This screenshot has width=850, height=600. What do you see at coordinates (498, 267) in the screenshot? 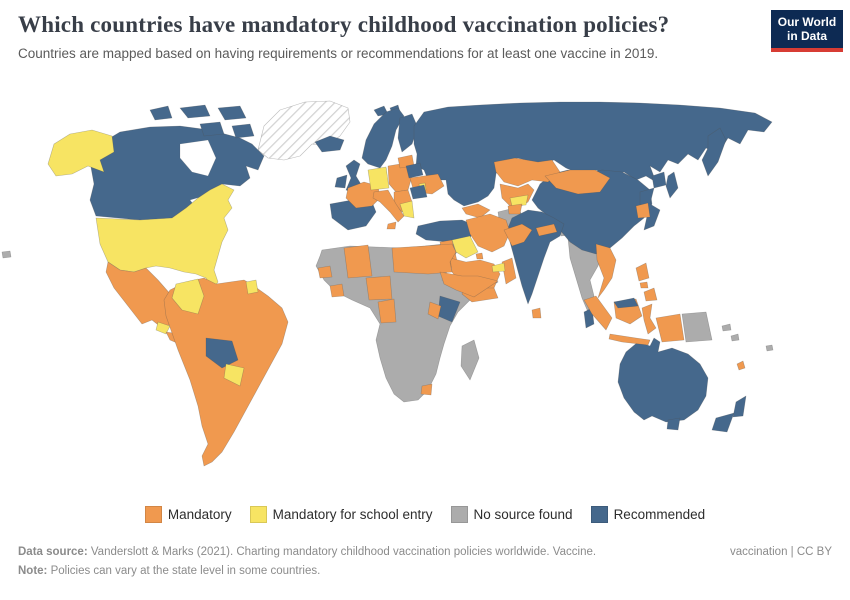
I see `region-uae` at bounding box center [498, 267].